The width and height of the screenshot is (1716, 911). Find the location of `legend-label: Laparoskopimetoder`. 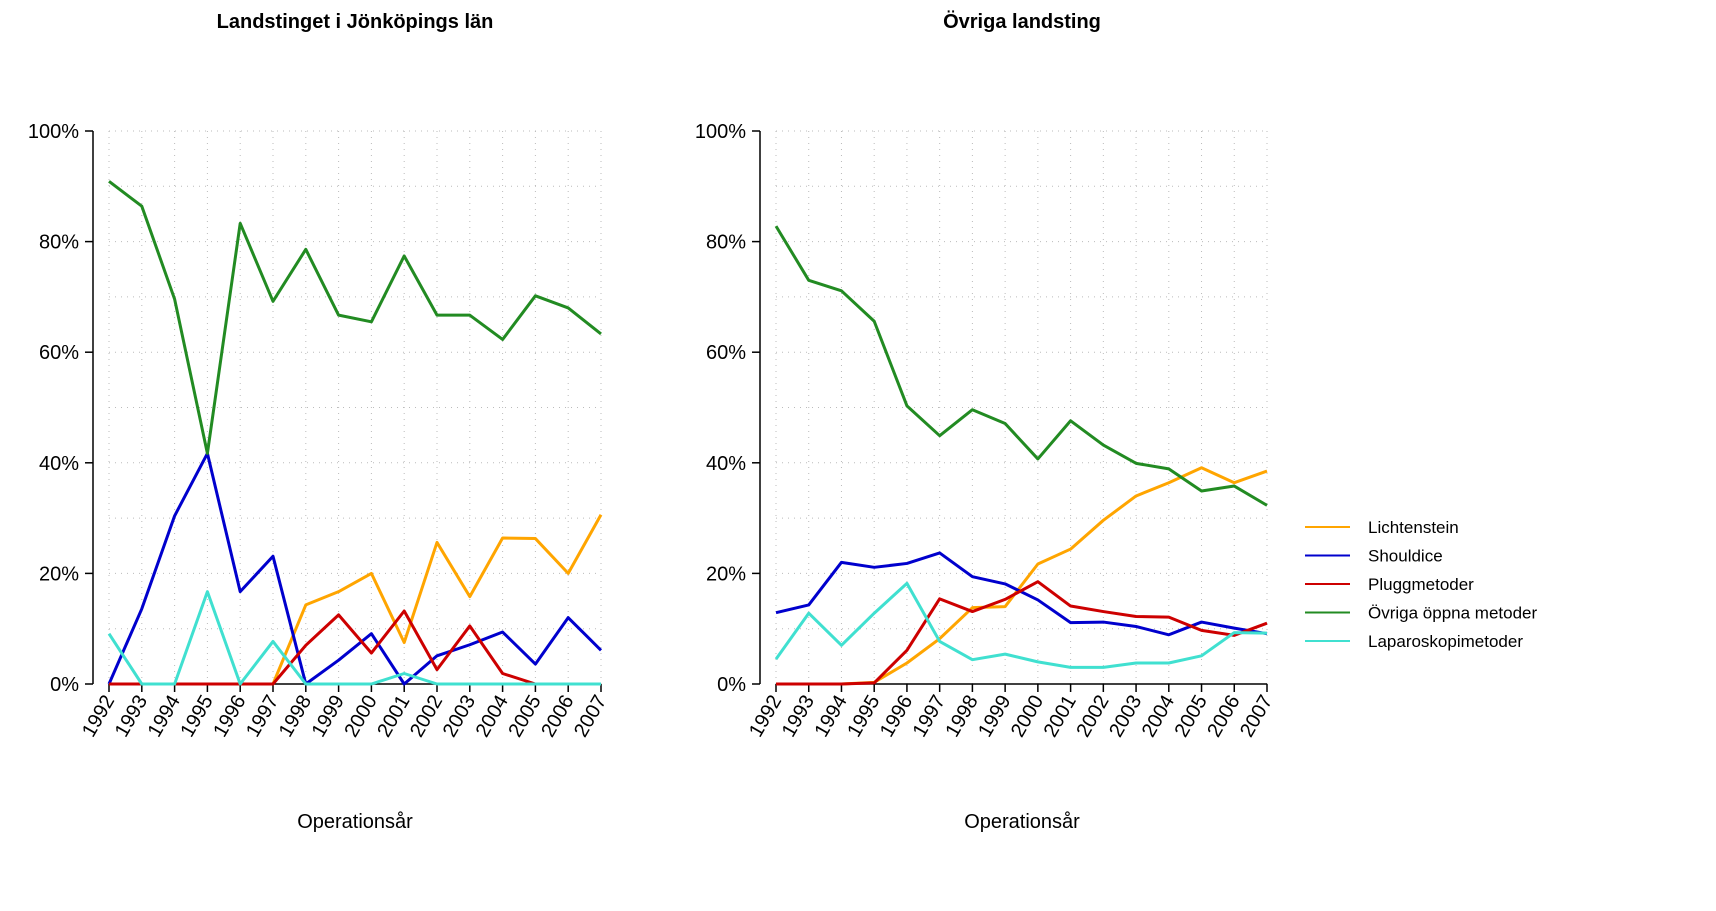

legend-label: Laparoskopimetoder is located at coordinates (1445, 641).